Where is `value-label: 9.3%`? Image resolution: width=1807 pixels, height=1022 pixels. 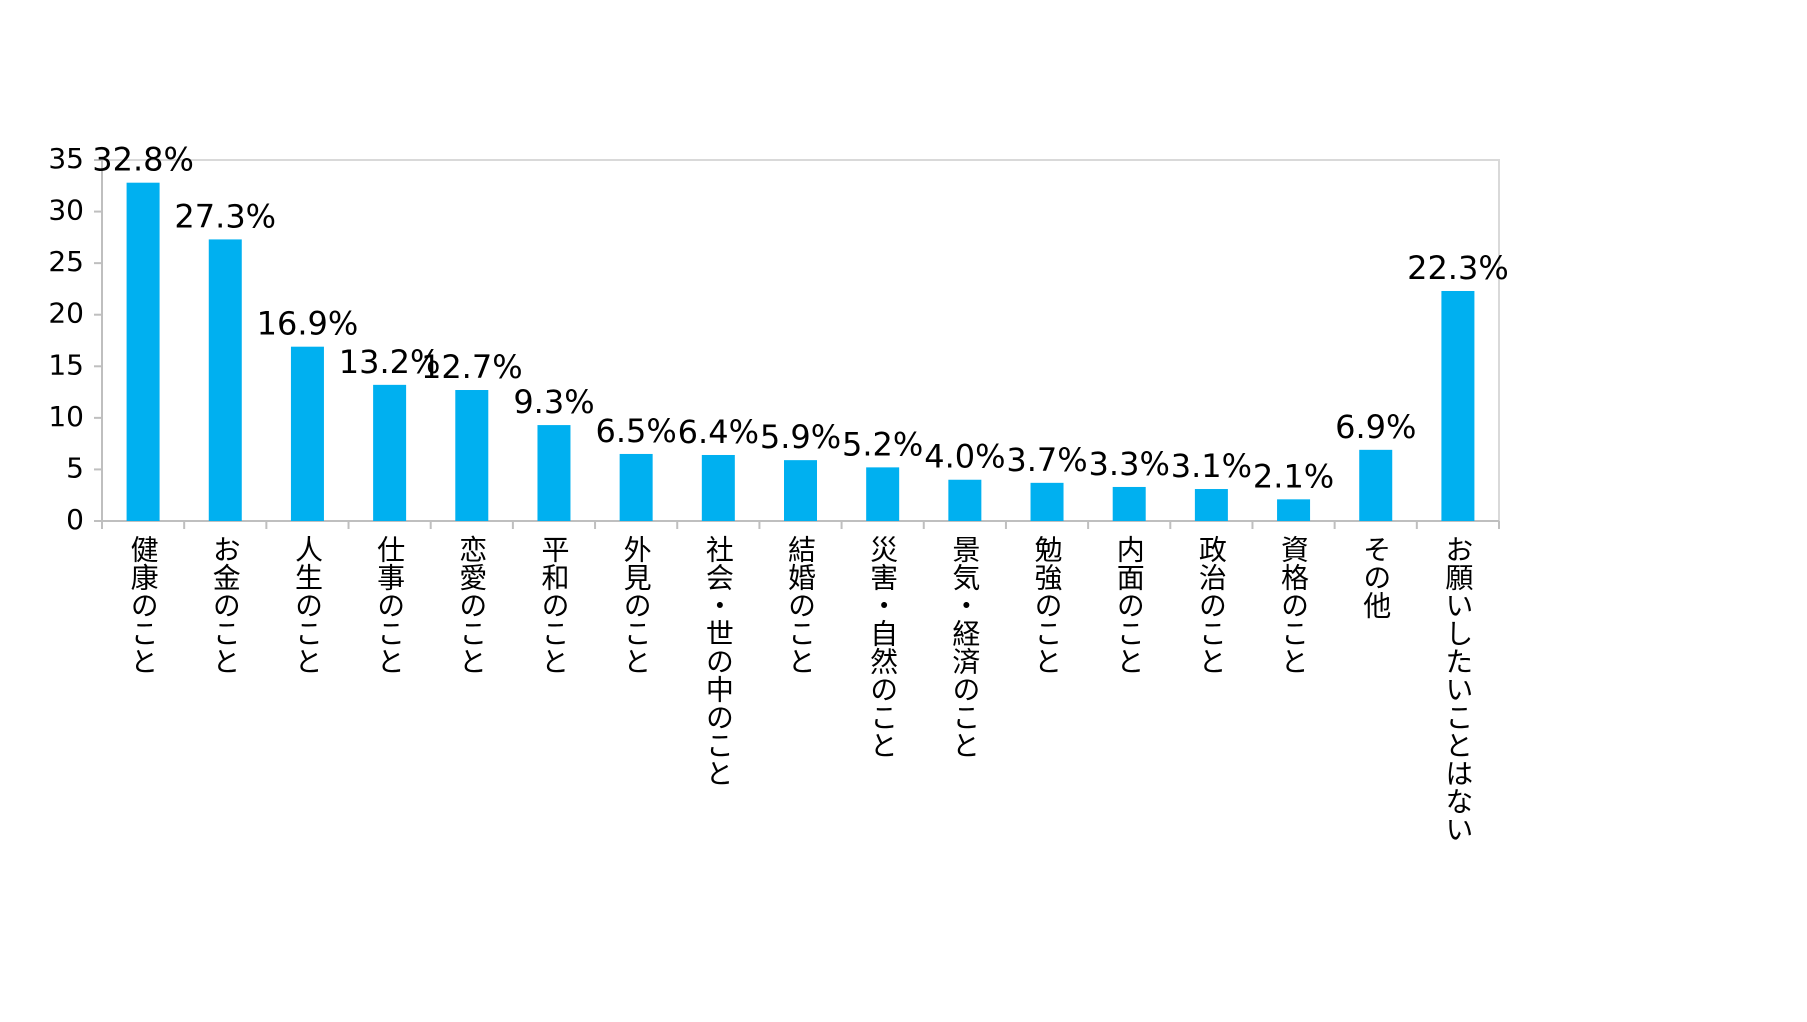
value-label: 9.3% is located at coordinates (553, 402).